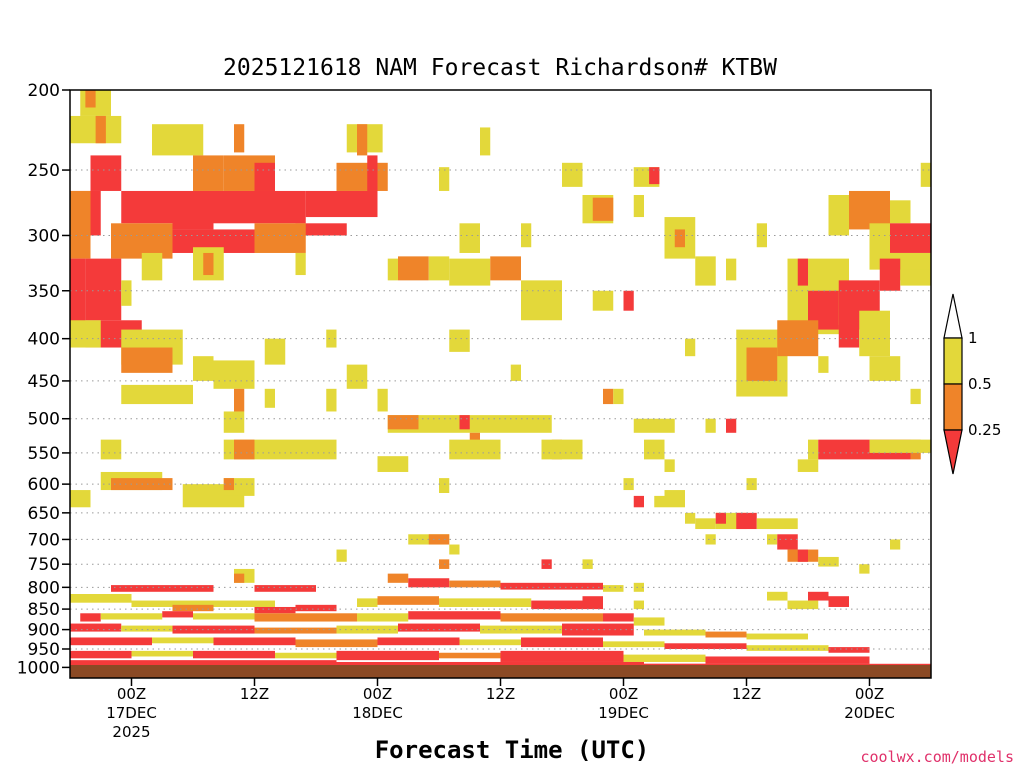 Image resolution: width=1024 pixels, height=768 pixels. Describe the element at coordinates (131, 713) in the screenshot. I see `x-tick-label: 17DEC` at that location.